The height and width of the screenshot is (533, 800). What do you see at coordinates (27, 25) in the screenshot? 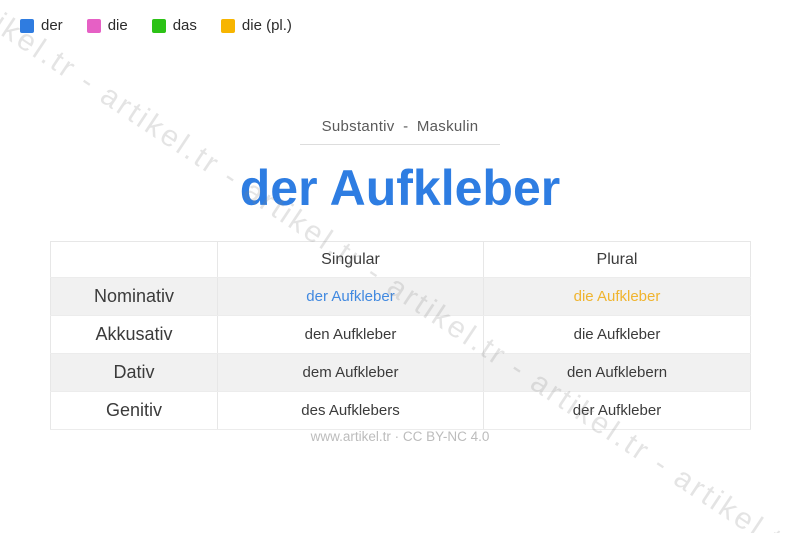
I see `der-color-swatch` at bounding box center [27, 25].